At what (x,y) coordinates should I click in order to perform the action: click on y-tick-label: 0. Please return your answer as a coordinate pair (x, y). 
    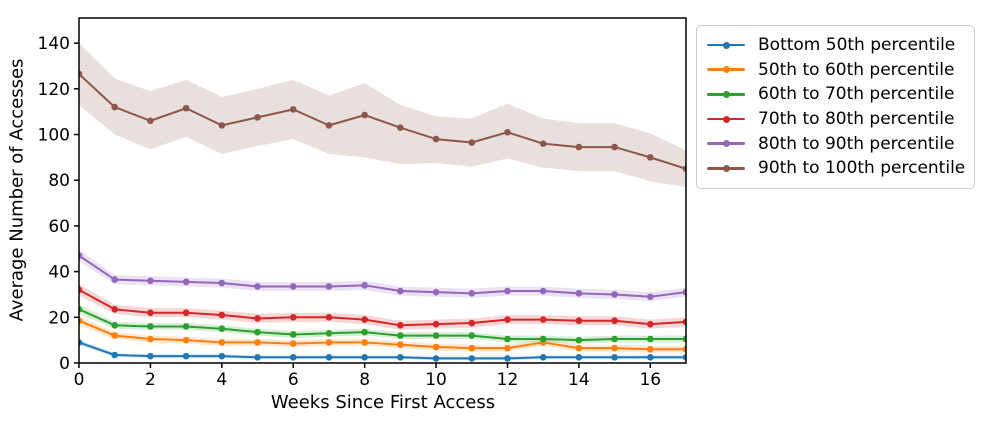
    Looking at the image, I should click on (64, 364).